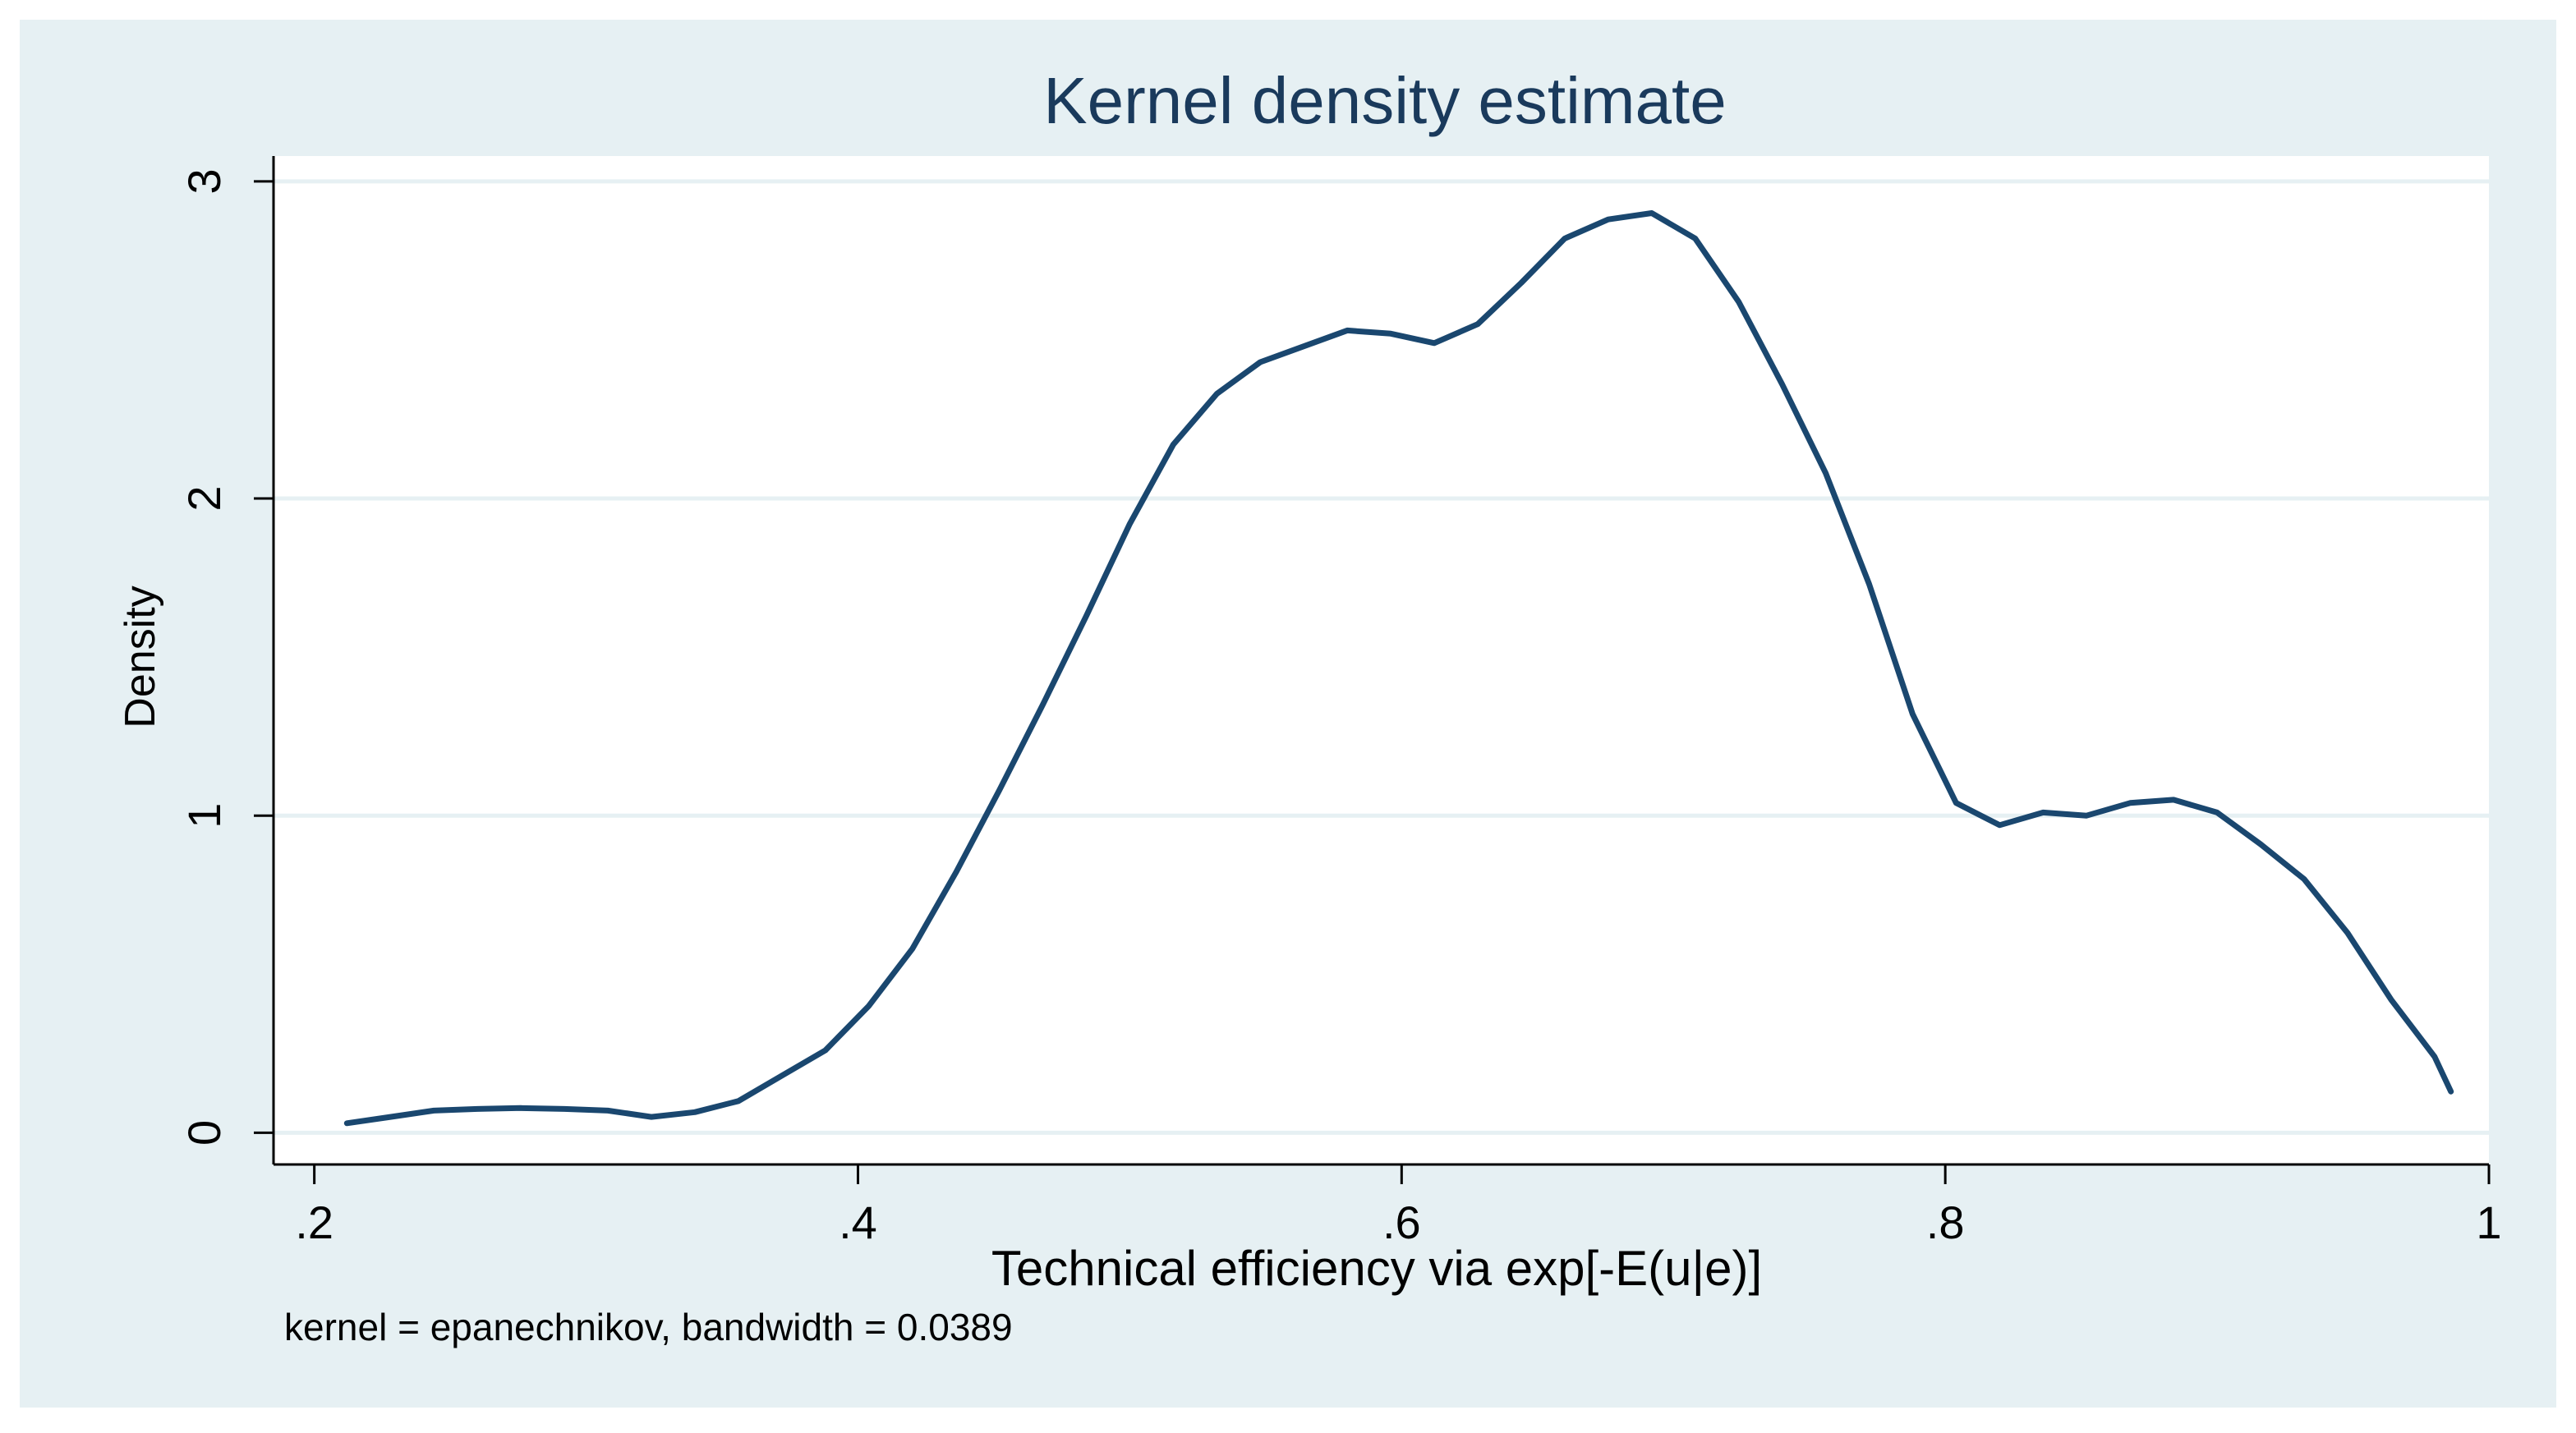 The width and height of the screenshot is (2576, 1433). I want to click on chart-title: Kernel density estimate, so click(1385, 100).